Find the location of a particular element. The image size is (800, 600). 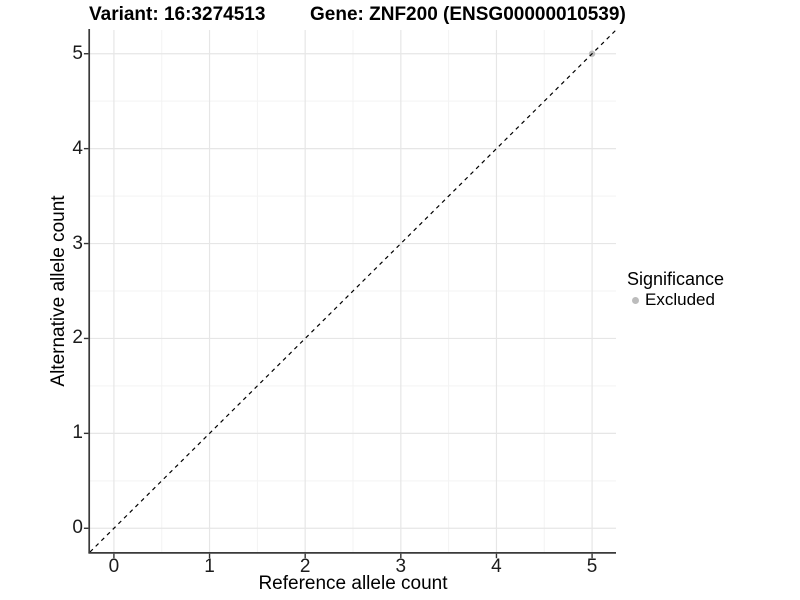

y-tick-label: 1 is located at coordinates (77, 433).